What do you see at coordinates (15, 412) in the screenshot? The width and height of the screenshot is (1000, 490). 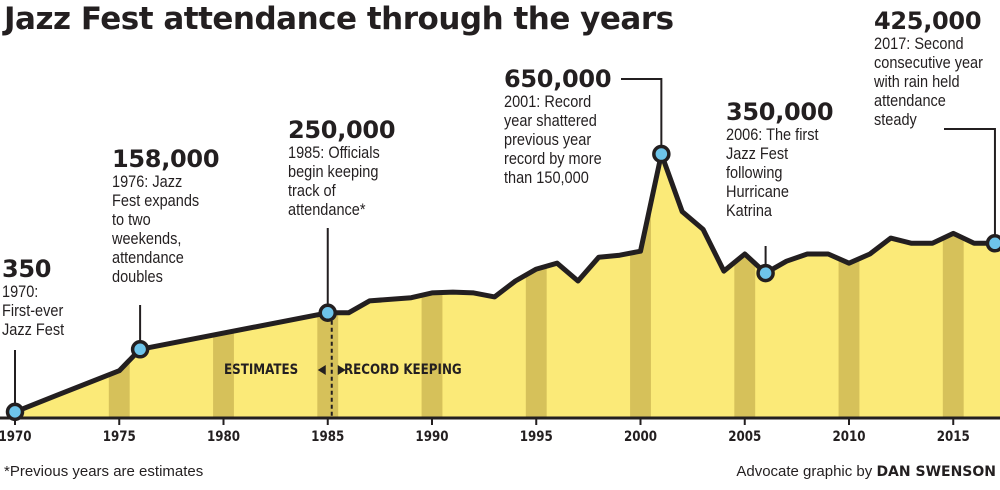 I see `marker-1970` at bounding box center [15, 412].